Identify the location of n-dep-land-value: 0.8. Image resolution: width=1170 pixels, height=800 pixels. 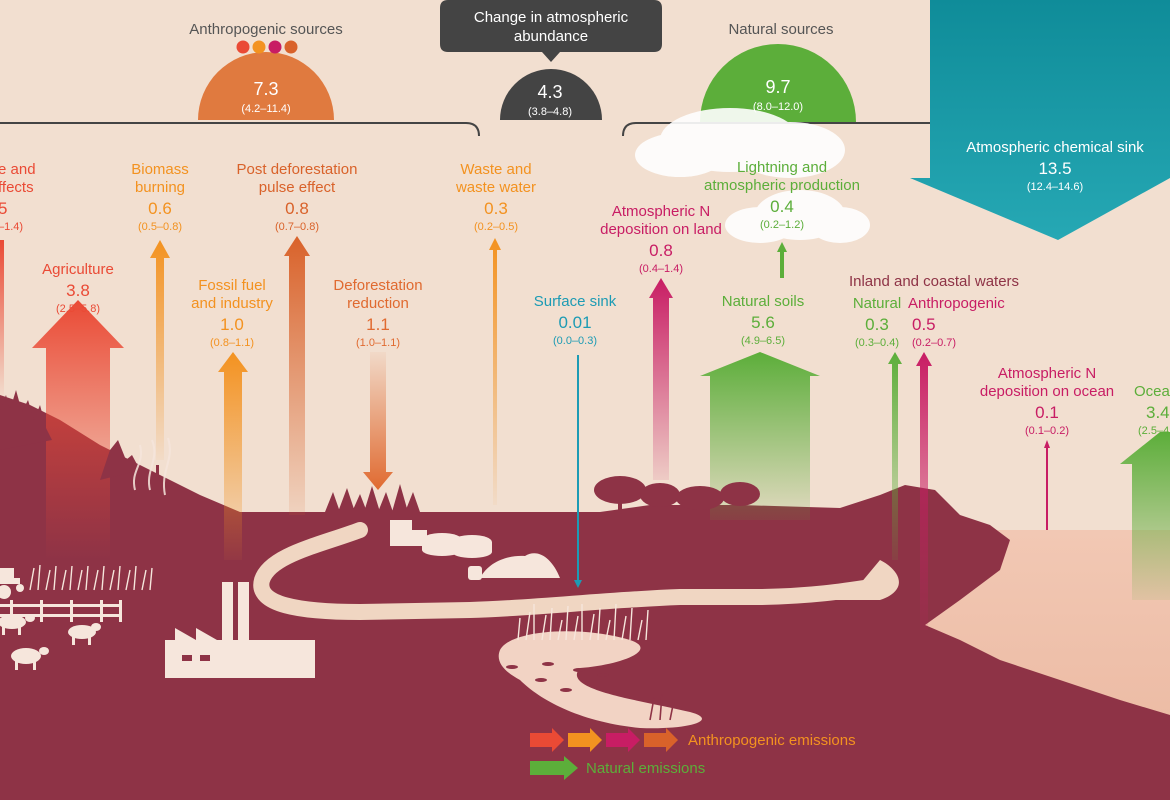
(661, 250).